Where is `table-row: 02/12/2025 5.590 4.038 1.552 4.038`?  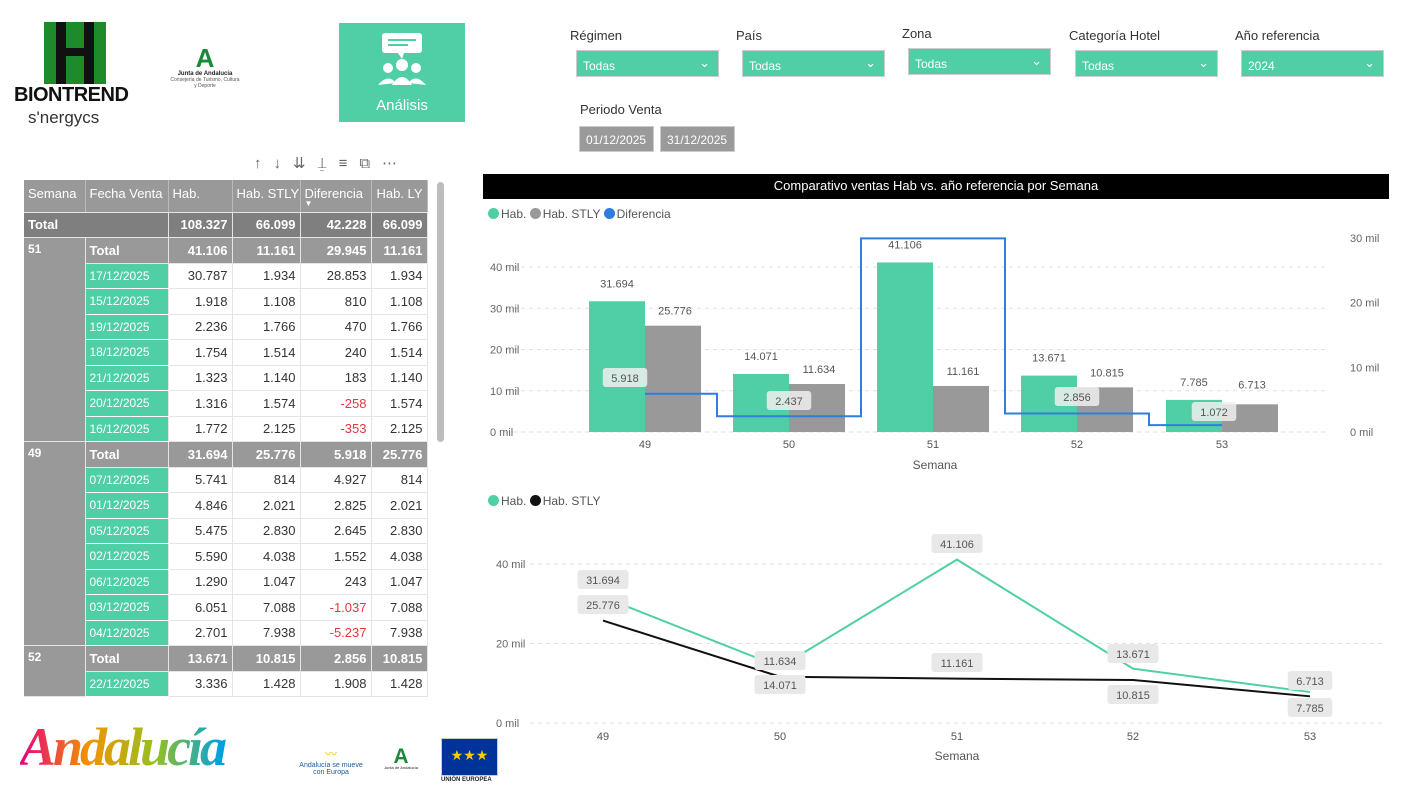 table-row: 02/12/2025 5.590 4.038 1.552 4.038 is located at coordinates (226, 556).